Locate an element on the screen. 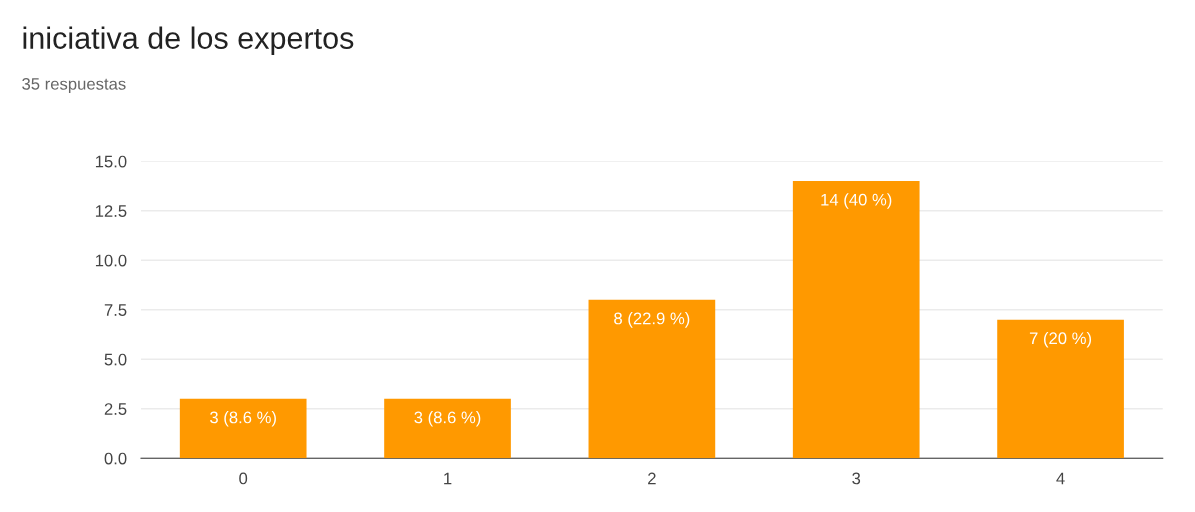 The image size is (1195, 512). chart-title: iniciativa de los expertos is located at coordinates (188, 40).